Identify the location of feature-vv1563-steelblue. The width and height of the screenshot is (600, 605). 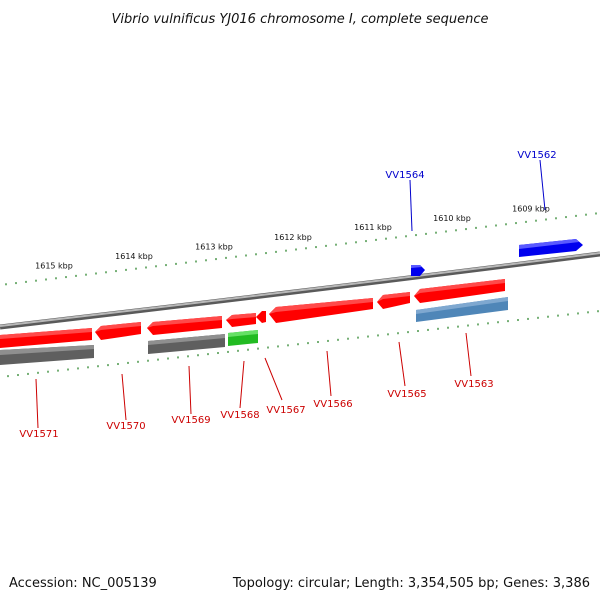
(462, 309).